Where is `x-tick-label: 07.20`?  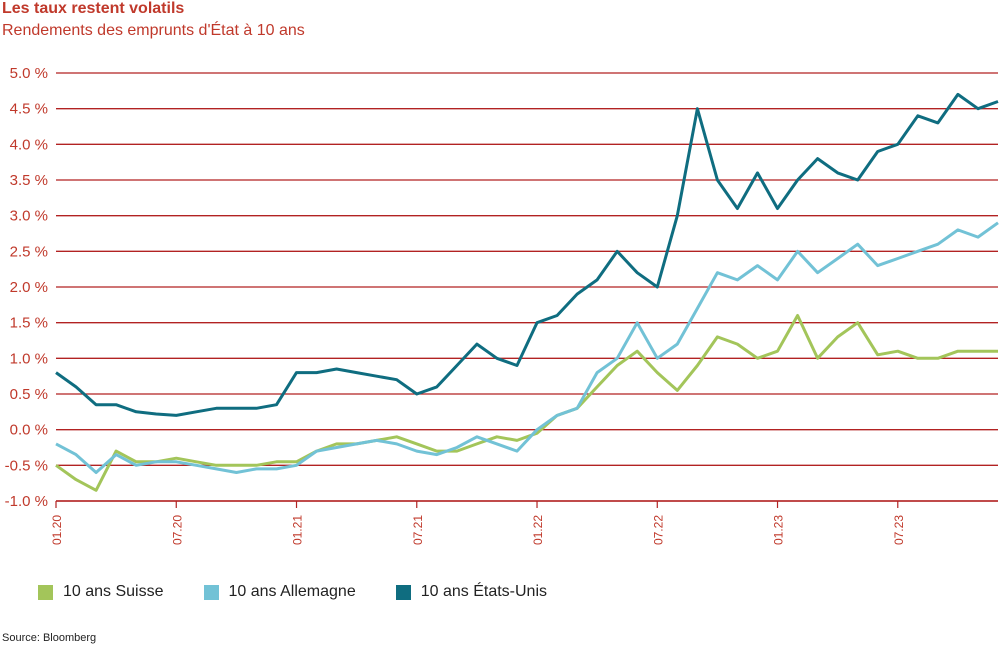
x-tick-label: 07.20 is located at coordinates (177, 530).